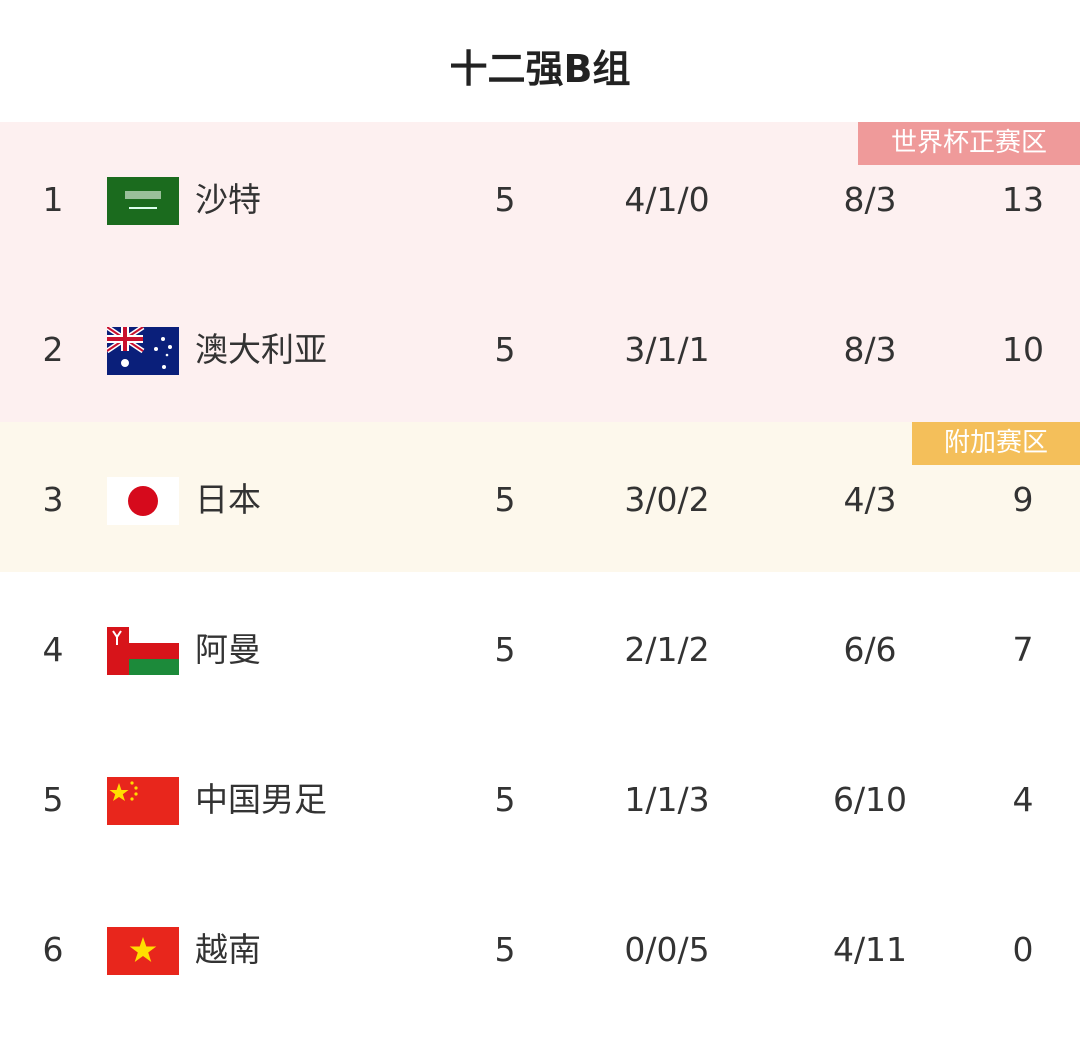  Describe the element at coordinates (228, 499) in the screenshot. I see `team-name: 日本` at that location.